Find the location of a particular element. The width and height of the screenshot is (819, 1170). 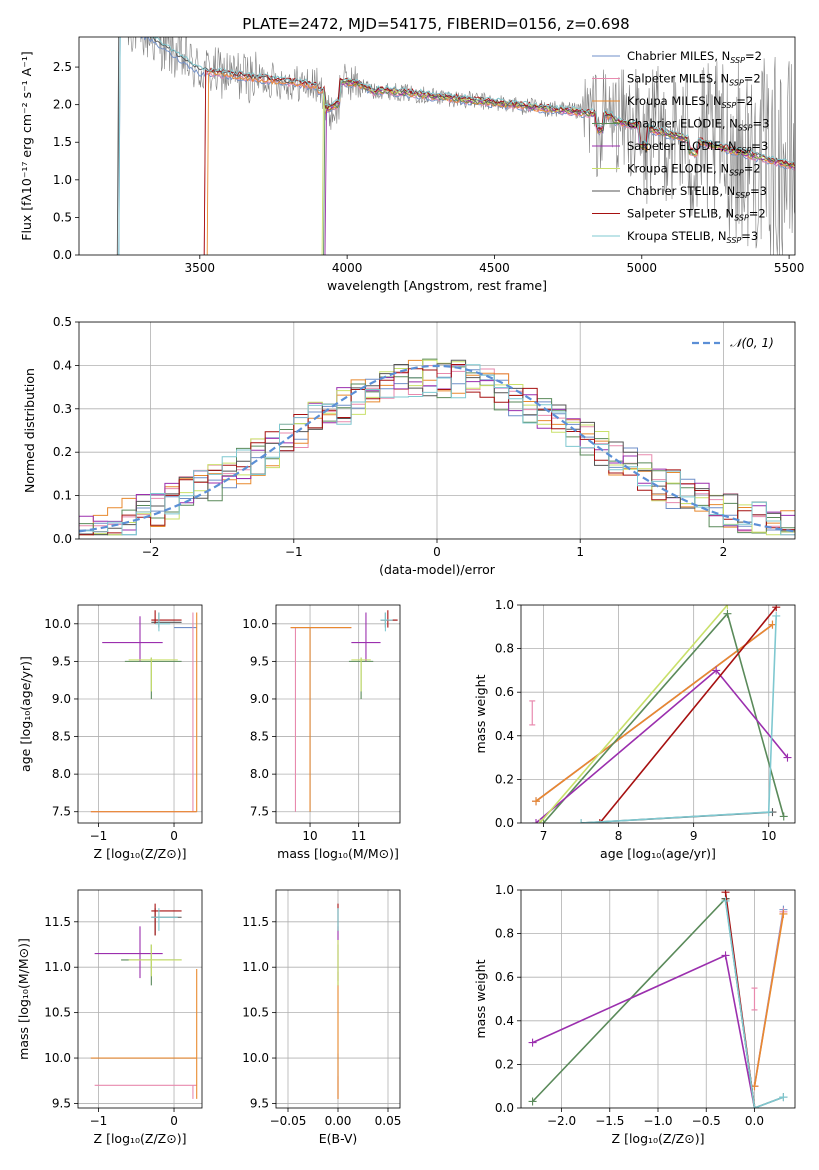

gaussian-curve is located at coordinates (437, 448).